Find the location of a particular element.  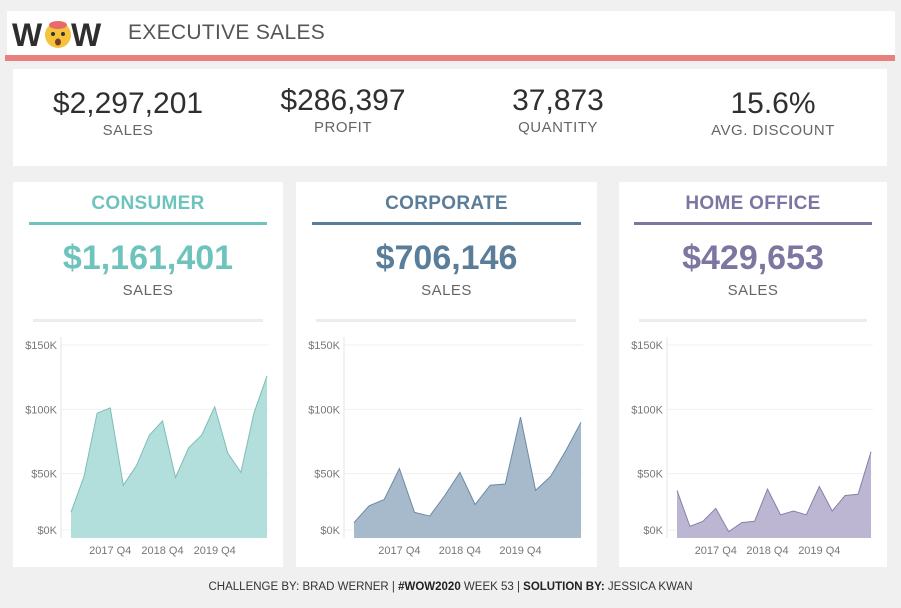

kpi-label: AVG. DISCOUNT is located at coordinates (773, 130).